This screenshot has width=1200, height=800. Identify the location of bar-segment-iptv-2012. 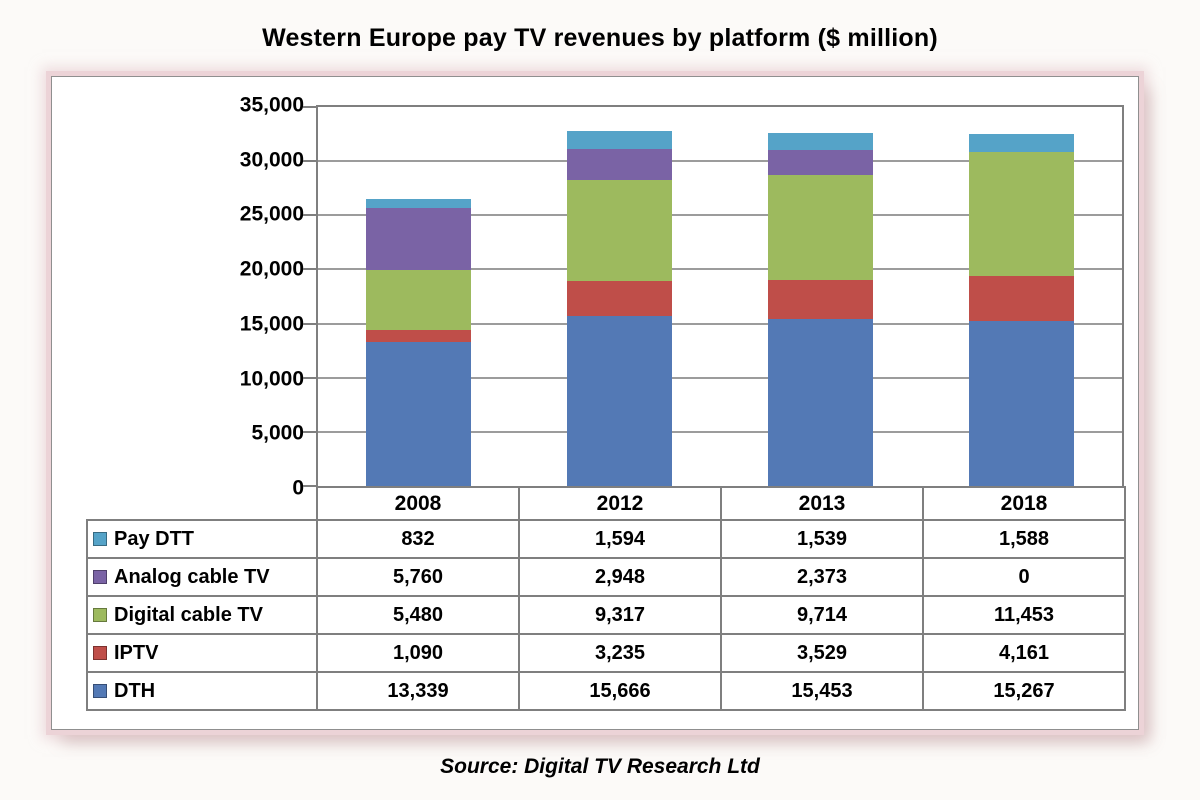
(619, 299).